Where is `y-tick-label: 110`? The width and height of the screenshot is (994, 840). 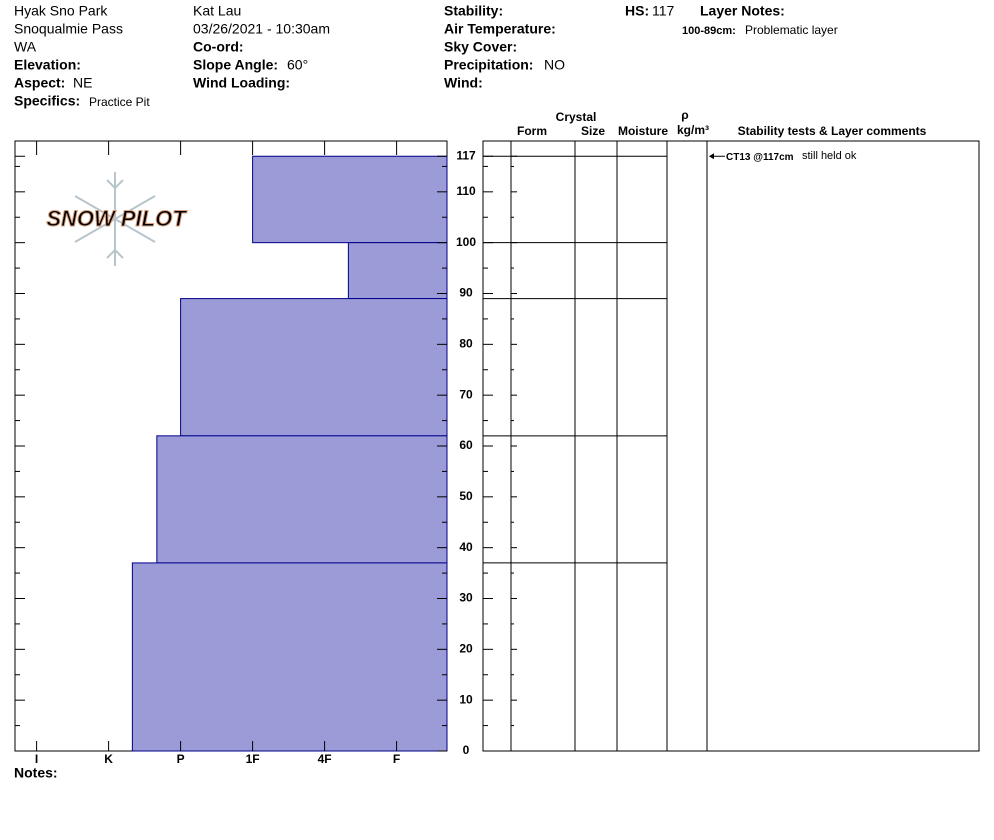 y-tick-label: 110 is located at coordinates (466, 191).